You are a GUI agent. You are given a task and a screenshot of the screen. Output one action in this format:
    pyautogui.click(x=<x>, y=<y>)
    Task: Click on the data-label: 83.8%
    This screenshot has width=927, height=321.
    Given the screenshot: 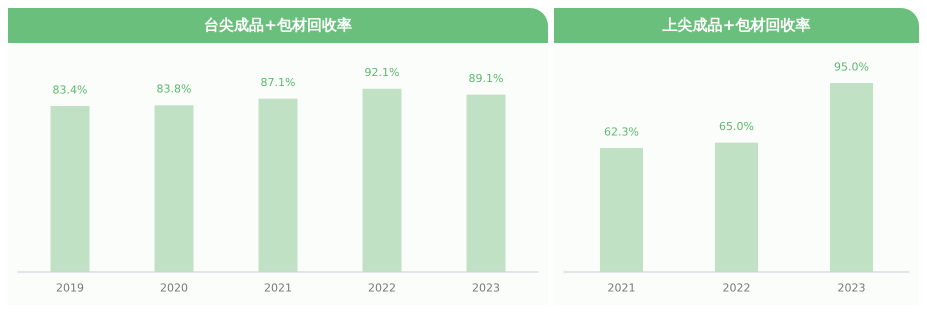 What is the action you would take?
    pyautogui.click(x=174, y=89)
    